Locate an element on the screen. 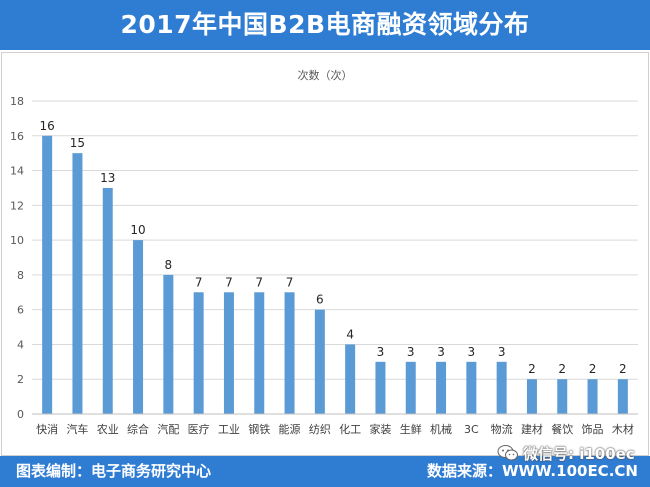 This screenshot has width=650, height=487. x-category-label: 饰品 is located at coordinates (593, 429).